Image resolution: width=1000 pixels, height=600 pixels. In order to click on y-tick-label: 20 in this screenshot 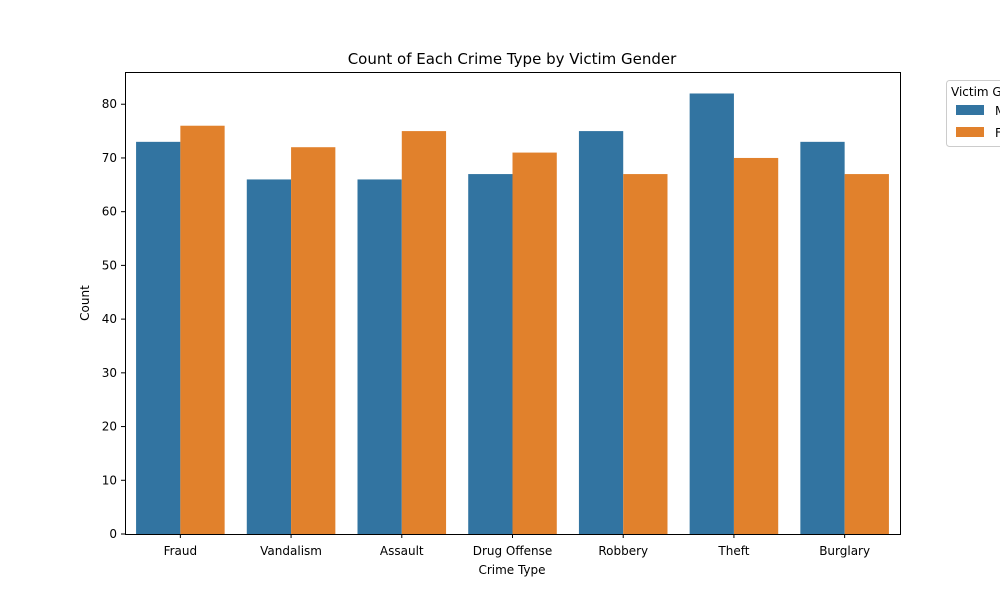, I will do `click(109, 427)`.